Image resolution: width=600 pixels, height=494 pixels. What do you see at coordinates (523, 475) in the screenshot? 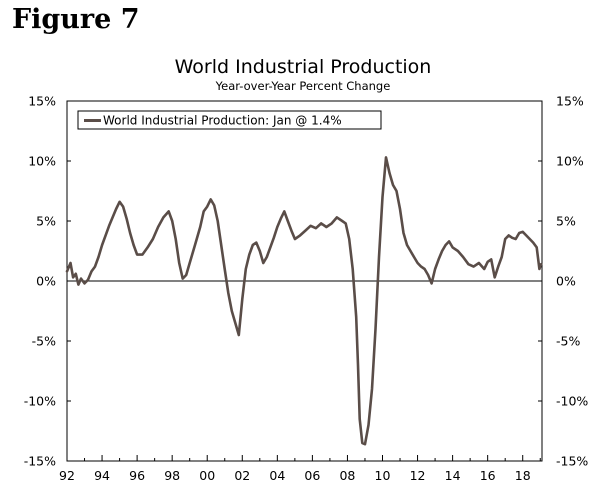
I see `x-tick-label: 18` at bounding box center [523, 475].